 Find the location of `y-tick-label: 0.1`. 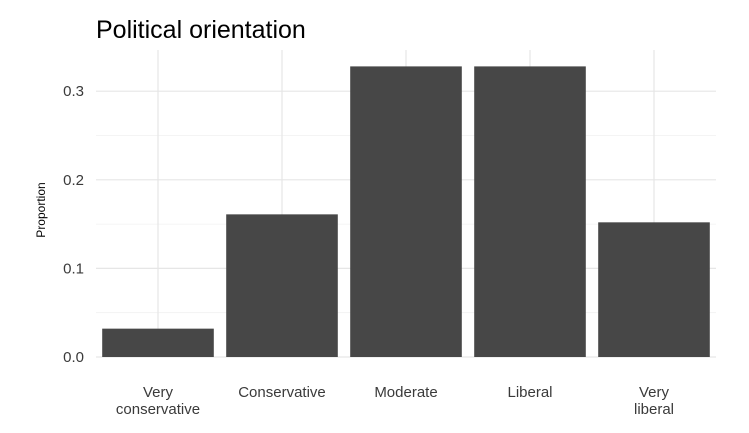

y-tick-label: 0.1 is located at coordinates (73, 268).